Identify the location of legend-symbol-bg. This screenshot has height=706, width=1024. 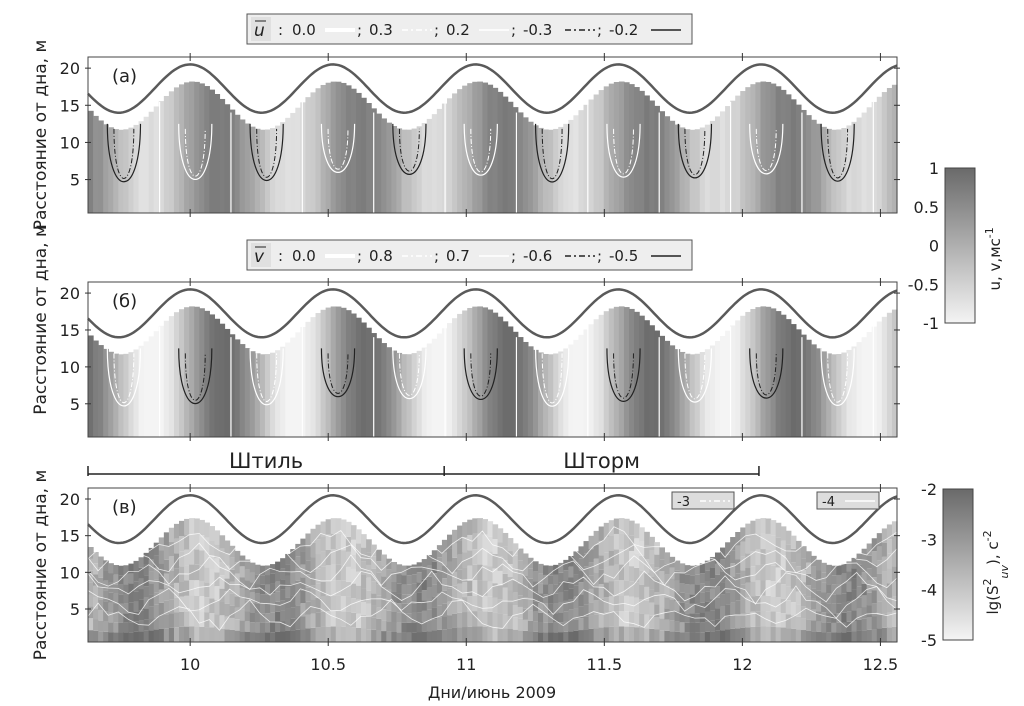
(261, 29).